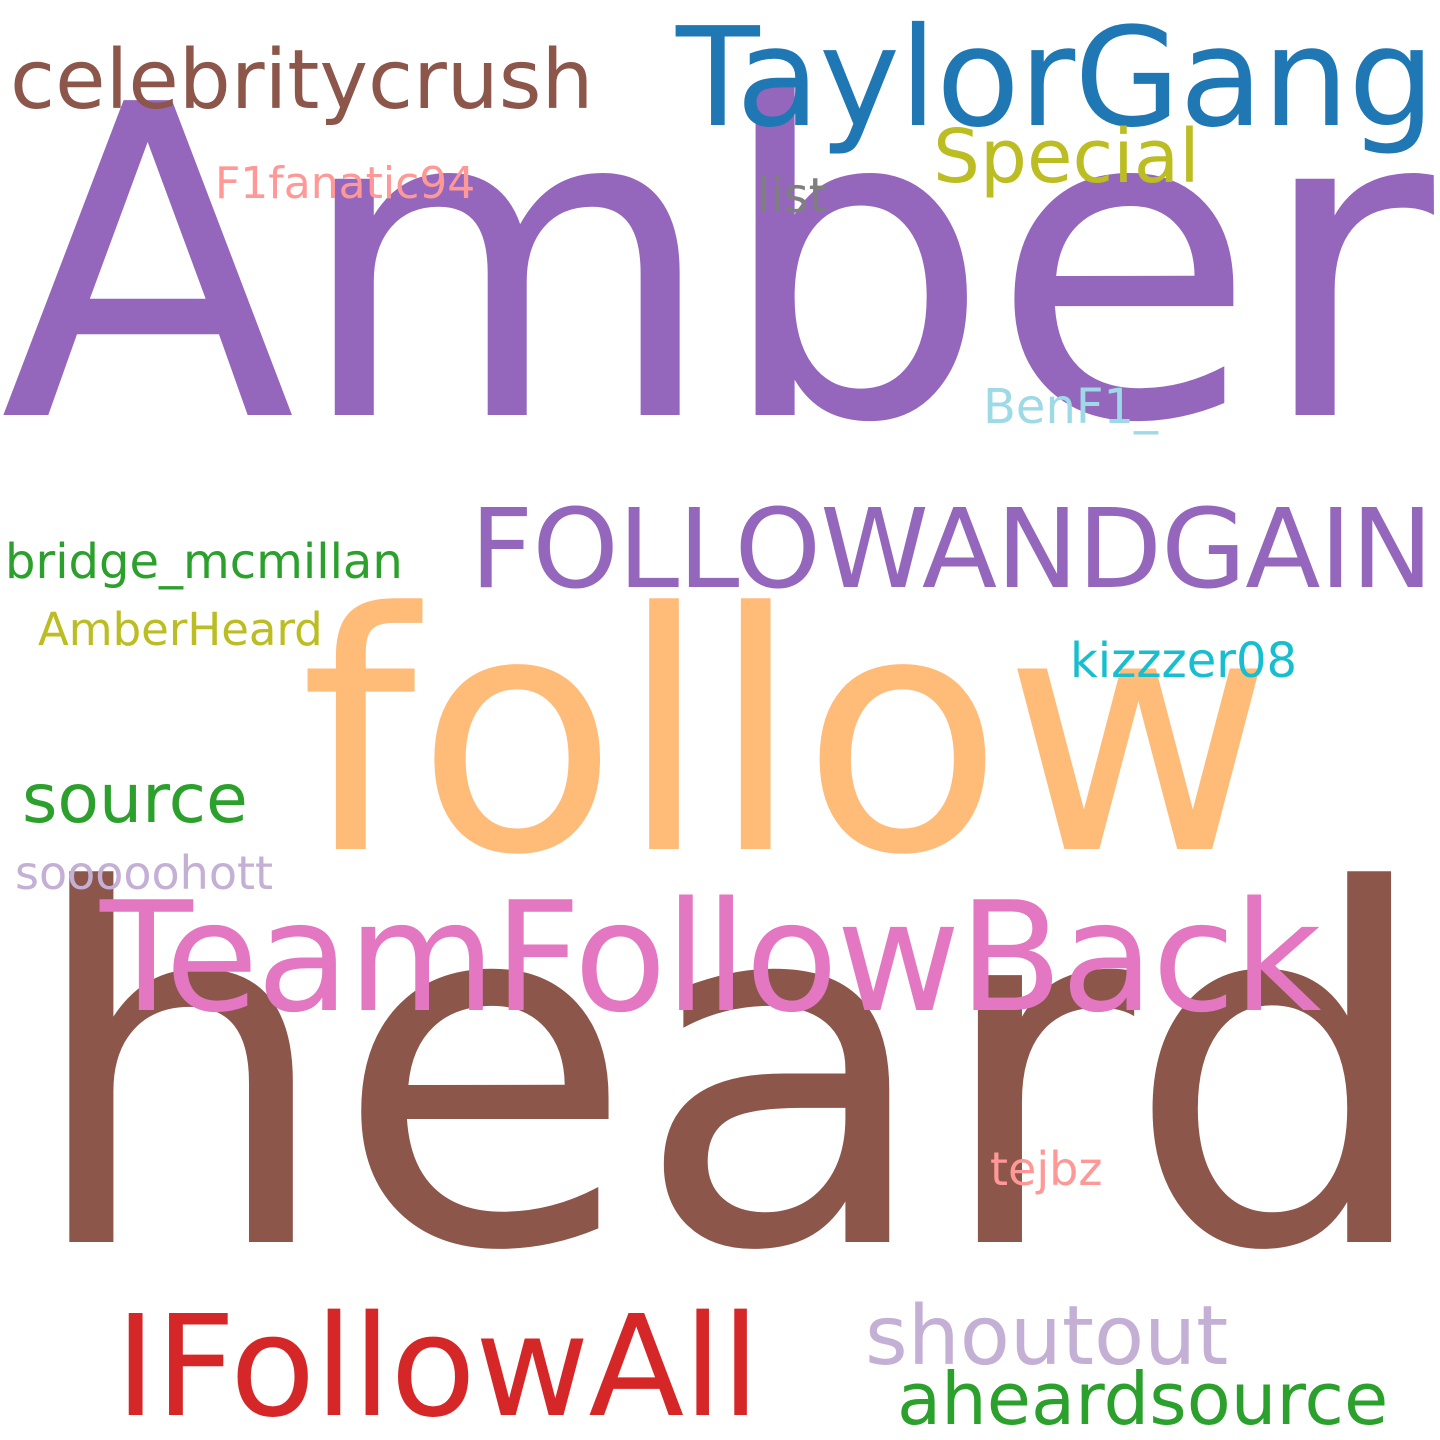 The width and height of the screenshot is (1440, 1440). What do you see at coordinates (180, 629) in the screenshot?
I see `word-amberheard: AmberHeard` at bounding box center [180, 629].